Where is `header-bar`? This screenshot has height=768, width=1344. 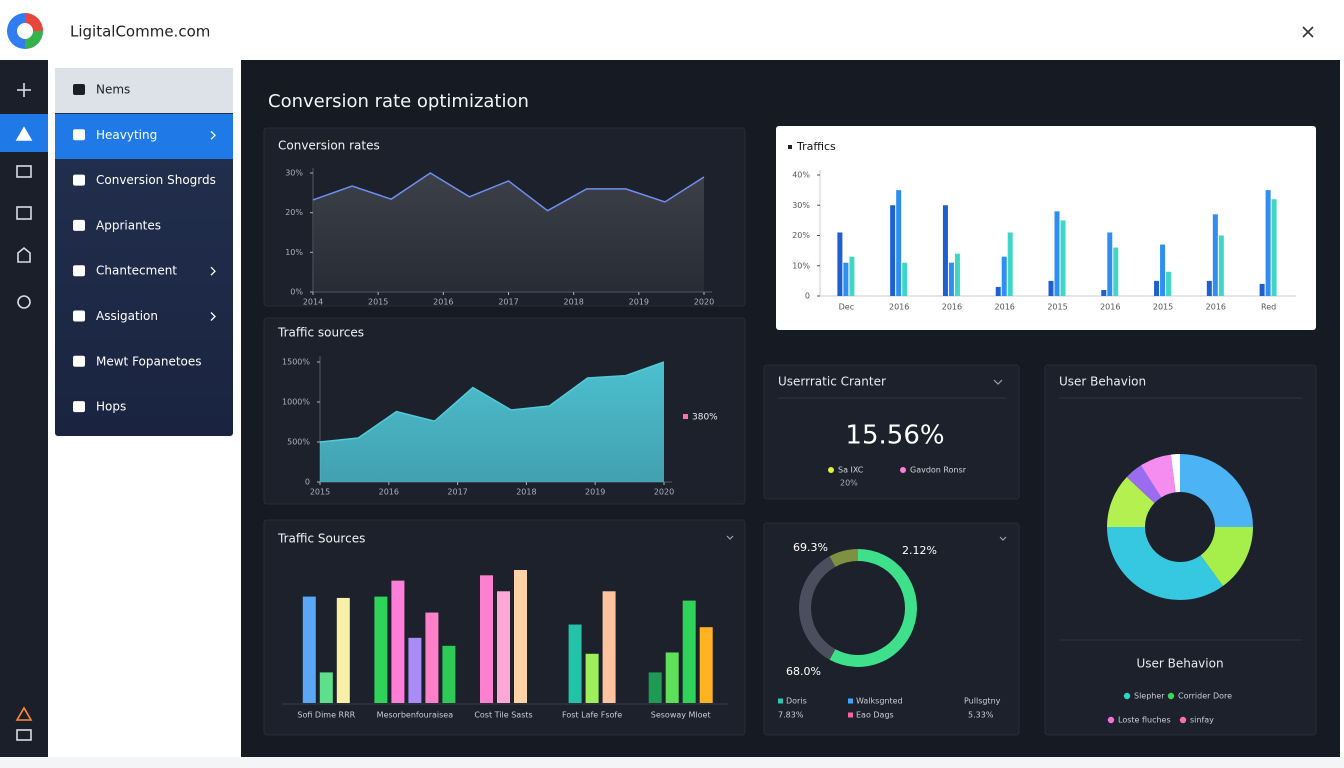 header-bar is located at coordinates (672, 30).